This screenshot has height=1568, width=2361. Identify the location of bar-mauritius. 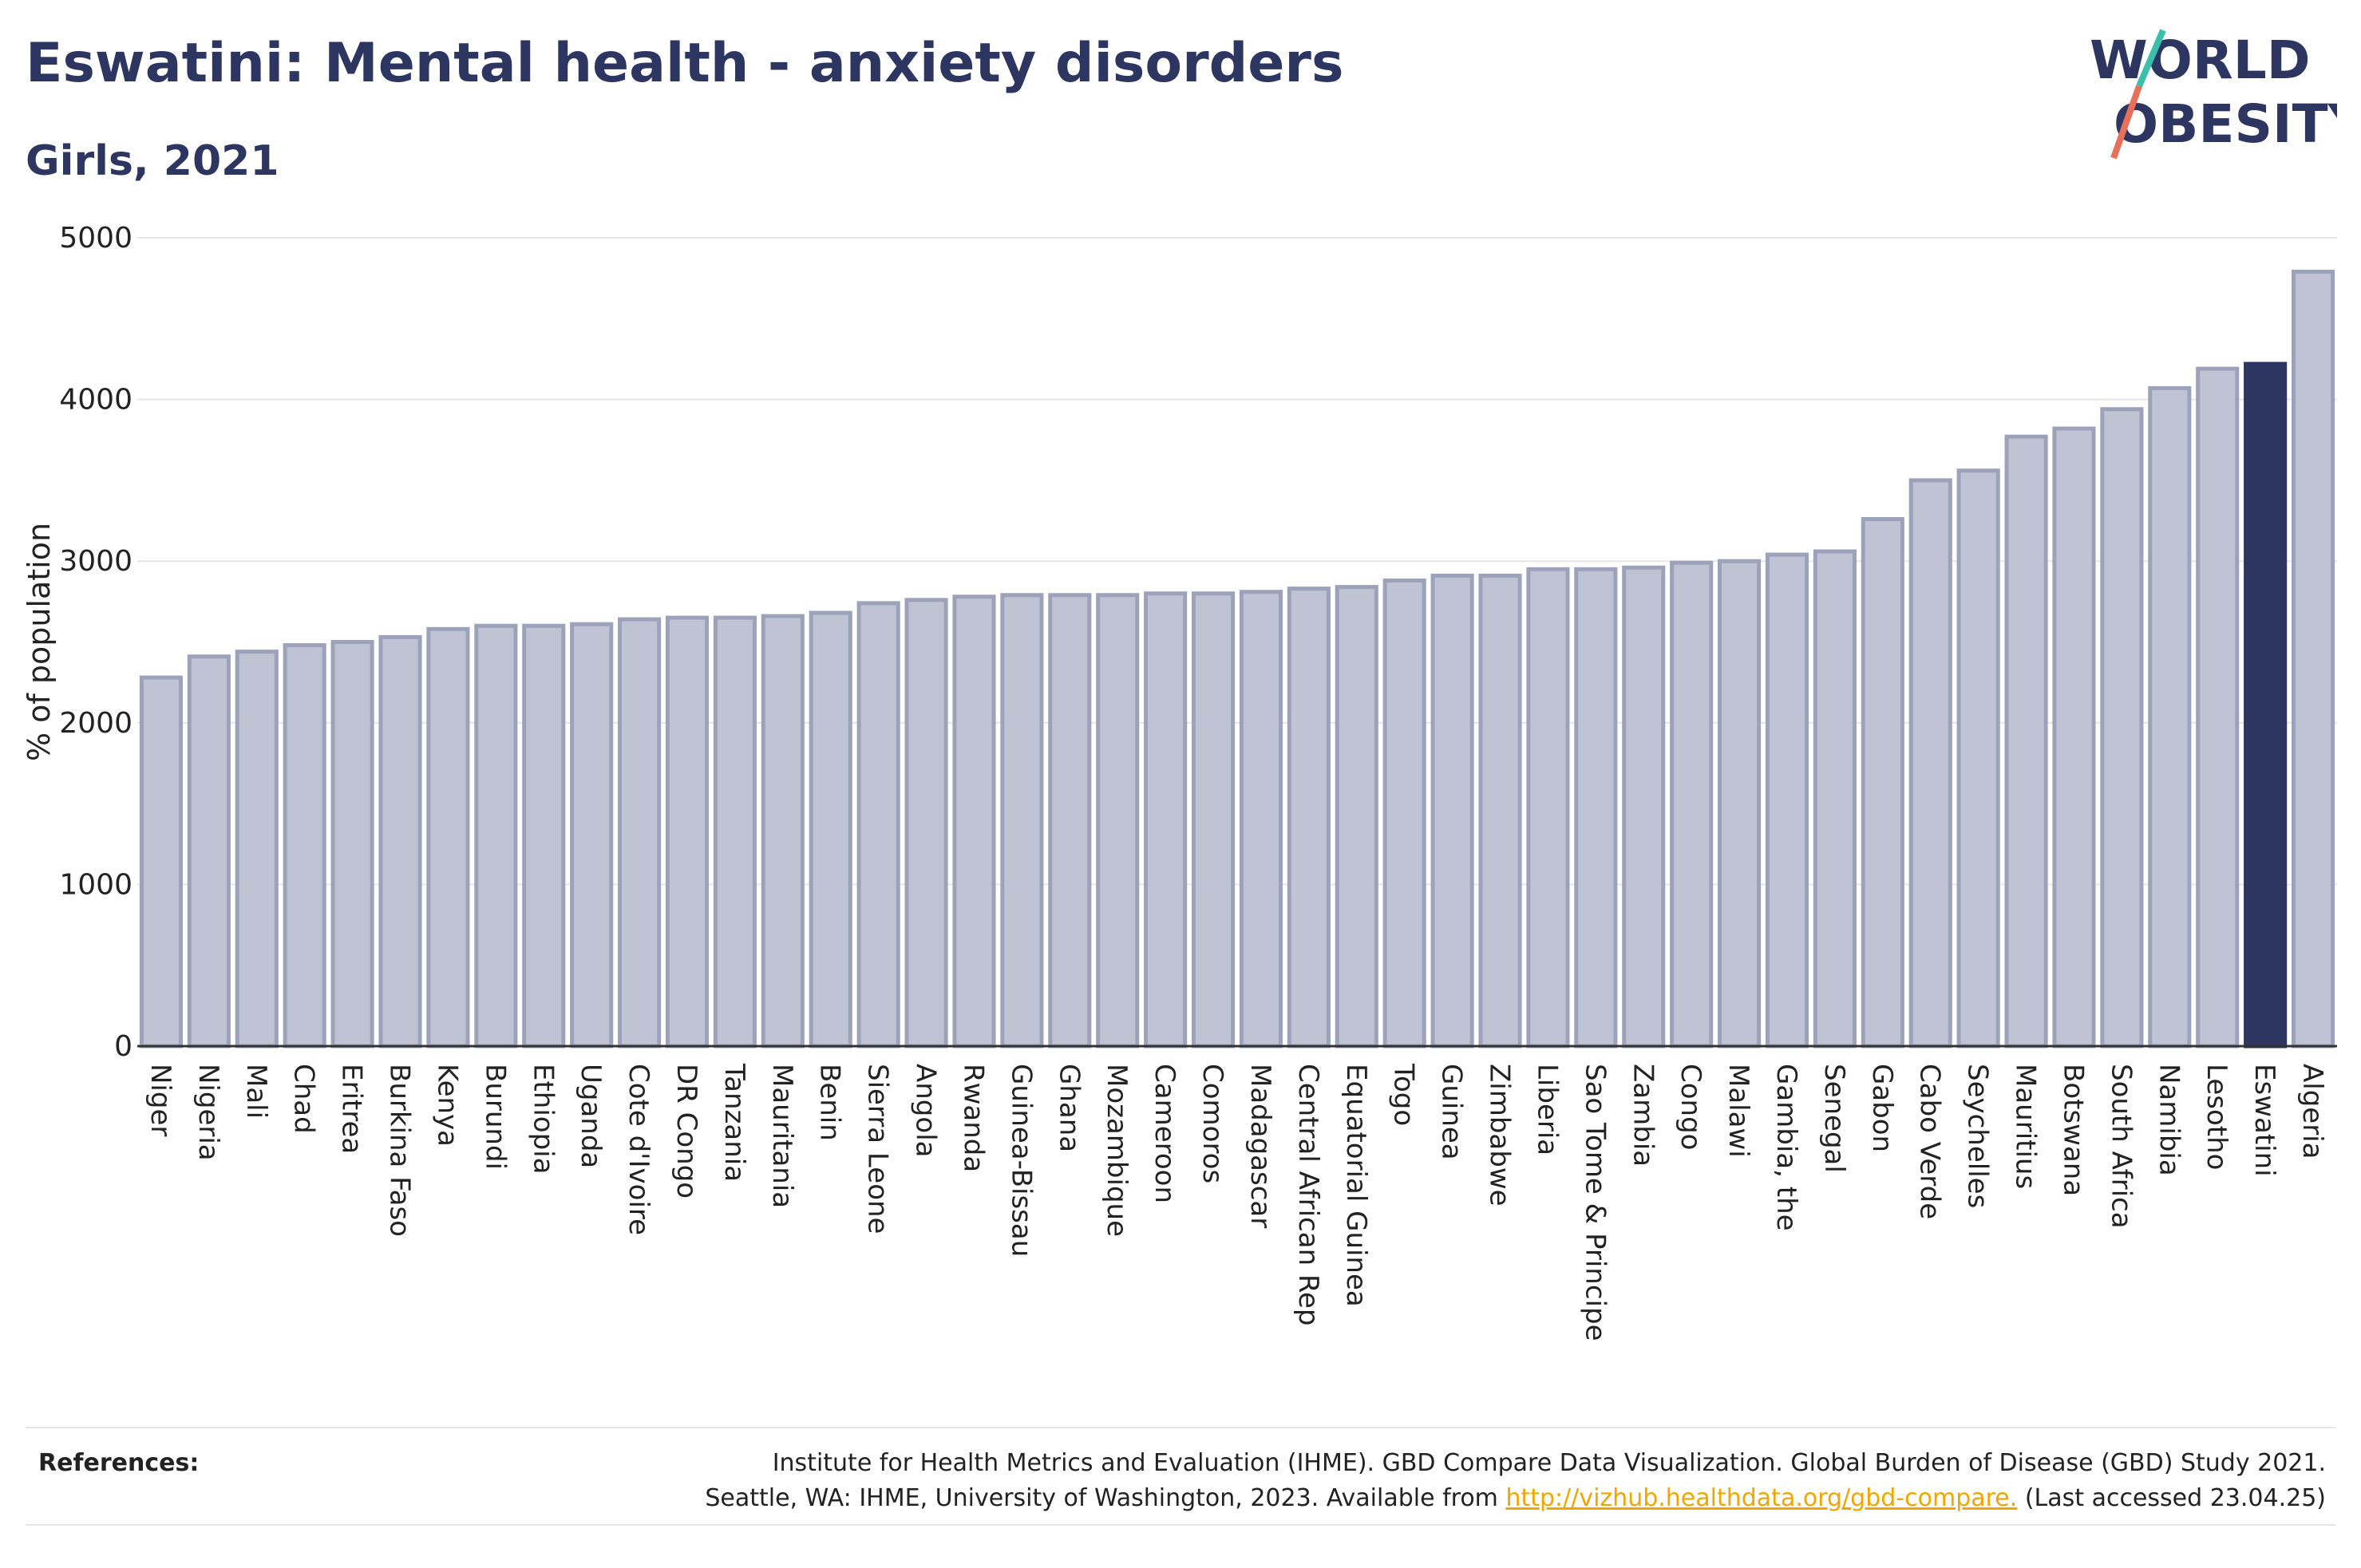
(2026, 741).